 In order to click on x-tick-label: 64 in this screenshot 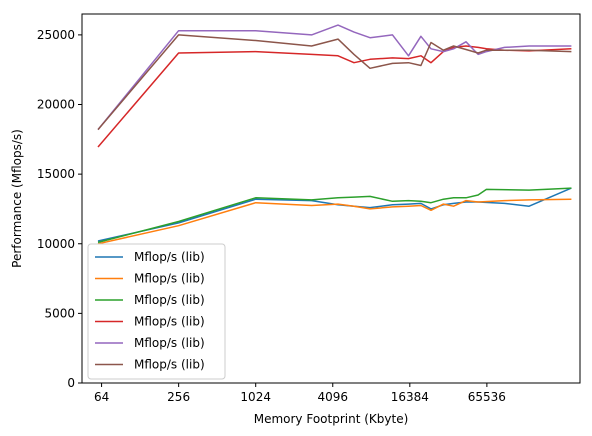, I will do `click(101, 397)`.